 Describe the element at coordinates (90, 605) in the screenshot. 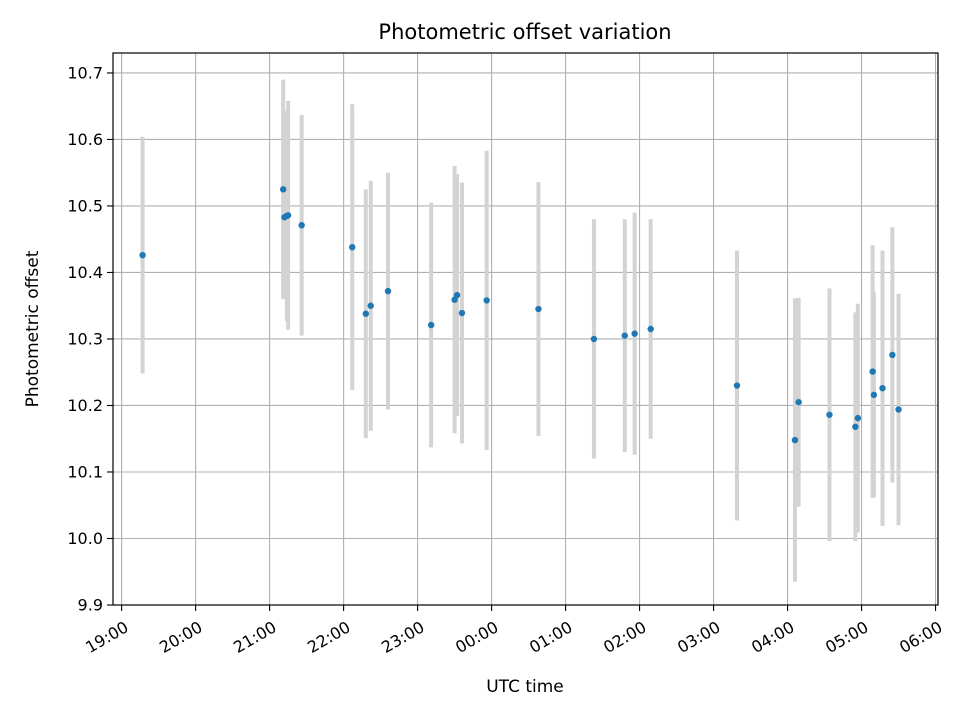

I see `y-tick-label: 9.9` at that location.